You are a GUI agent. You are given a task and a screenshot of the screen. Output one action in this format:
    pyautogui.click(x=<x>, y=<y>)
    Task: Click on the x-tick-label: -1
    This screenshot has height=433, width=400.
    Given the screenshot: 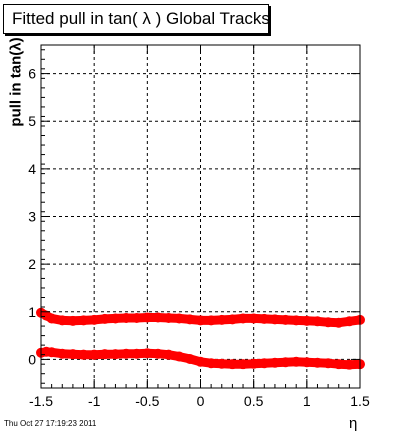 What is the action you would take?
    pyautogui.click(x=94, y=401)
    